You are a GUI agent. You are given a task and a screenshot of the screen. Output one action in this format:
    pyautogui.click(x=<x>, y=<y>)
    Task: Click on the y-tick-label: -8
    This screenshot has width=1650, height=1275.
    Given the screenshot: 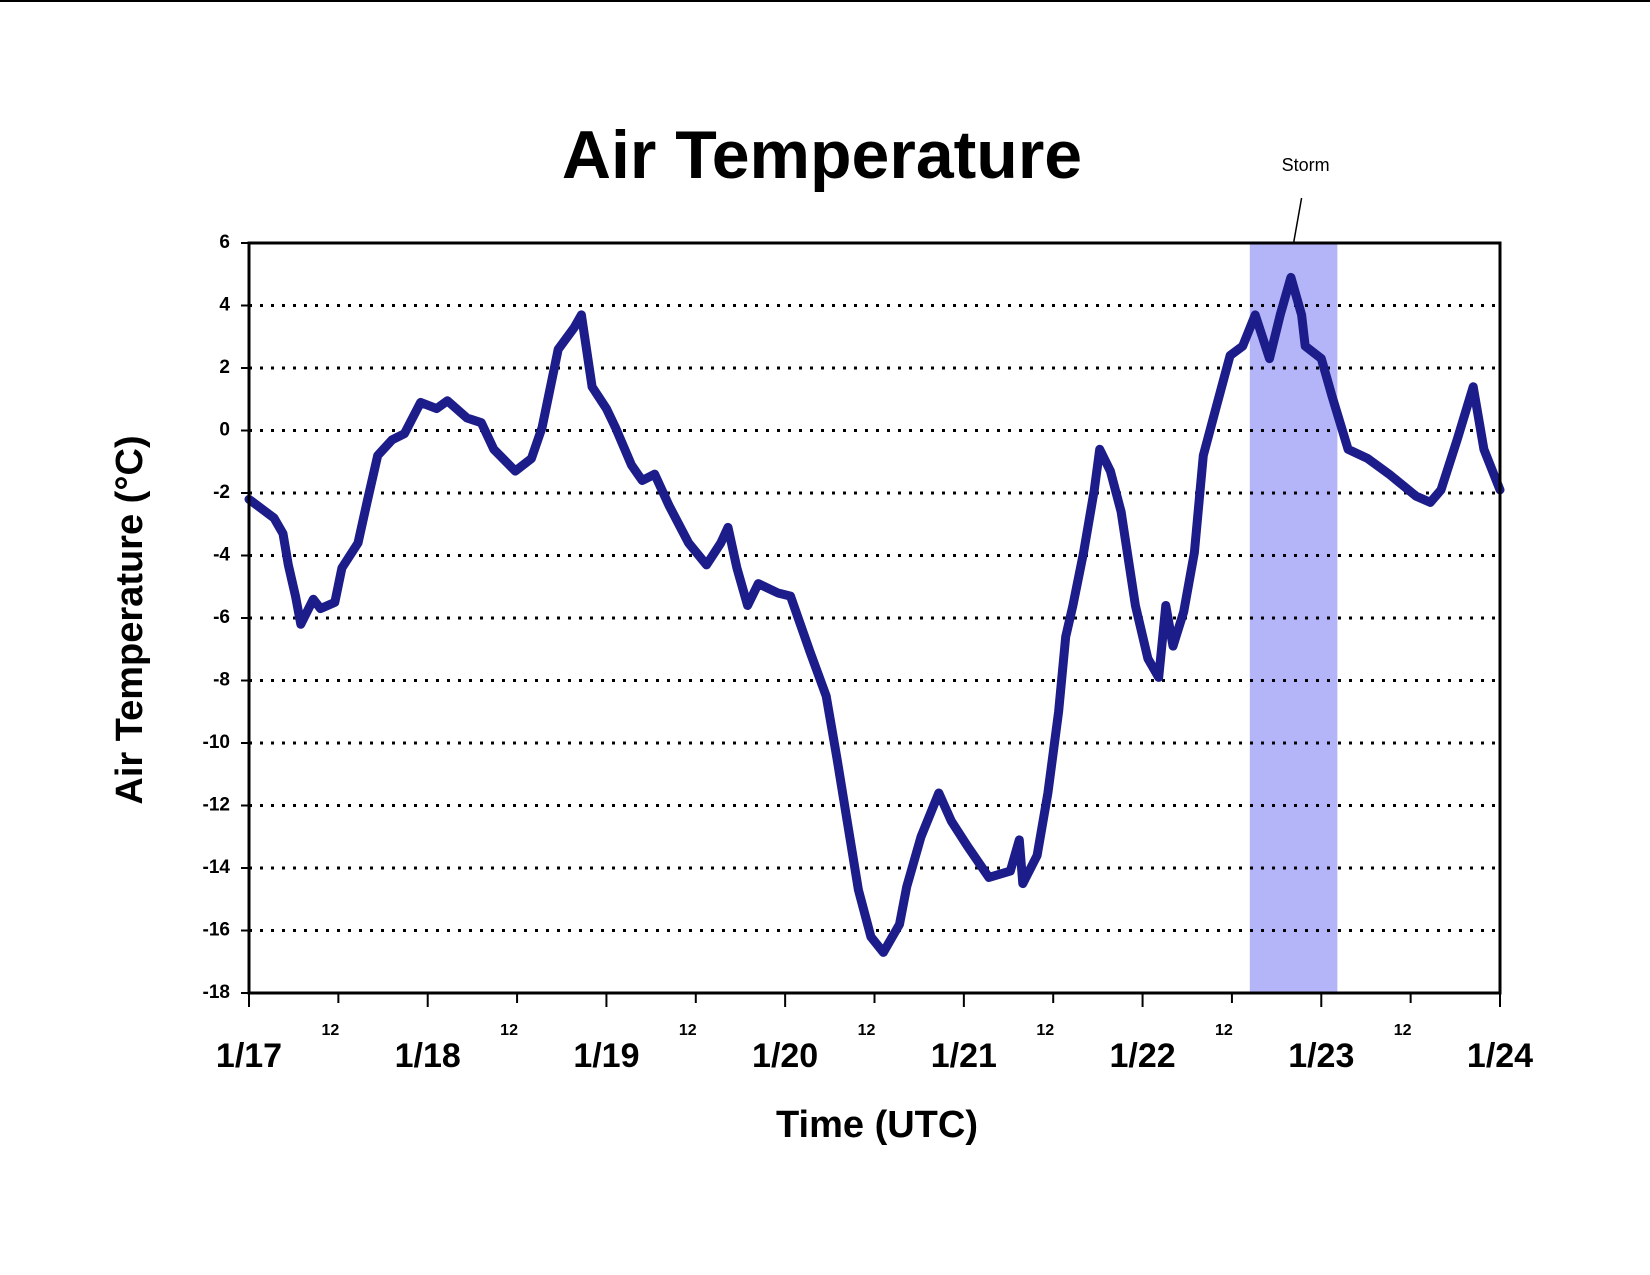 What is the action you would take?
    pyautogui.click(x=221, y=680)
    